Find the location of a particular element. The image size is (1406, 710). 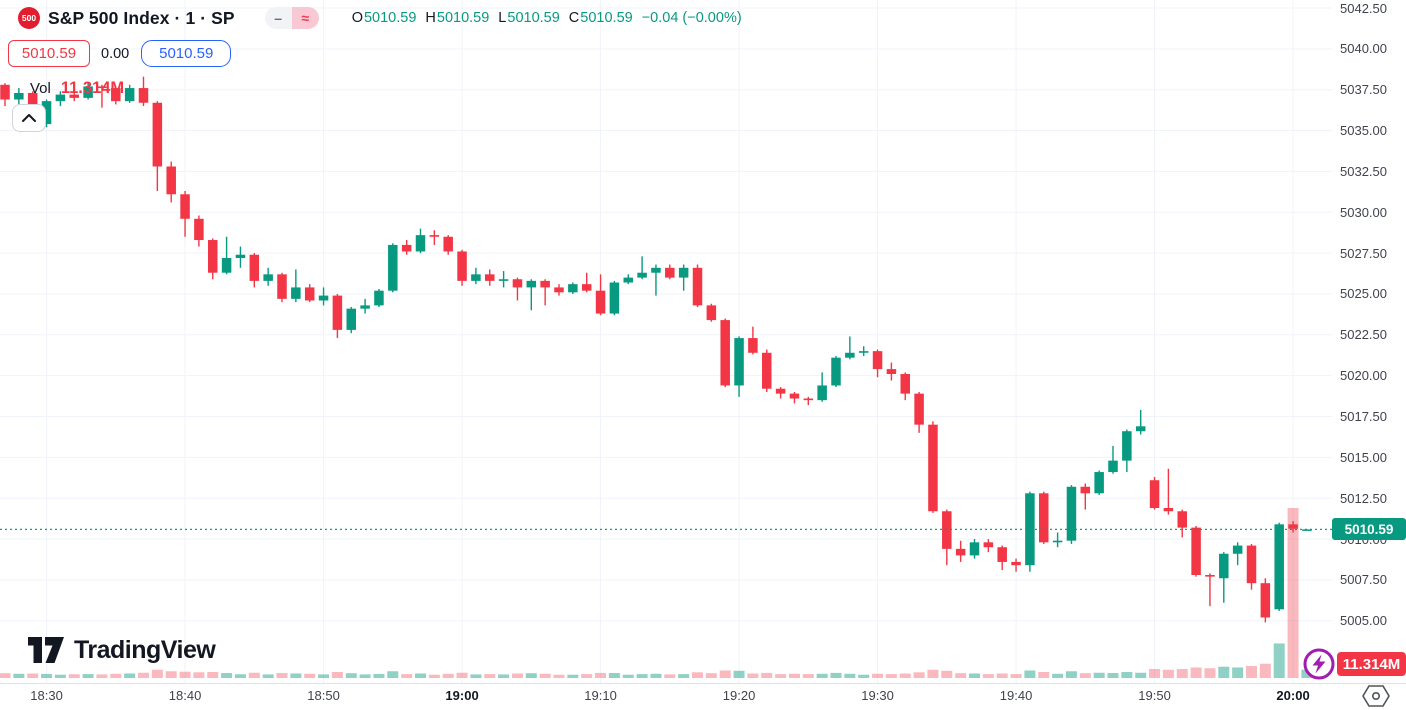

collapse-legend-button is located at coordinates (29, 118).